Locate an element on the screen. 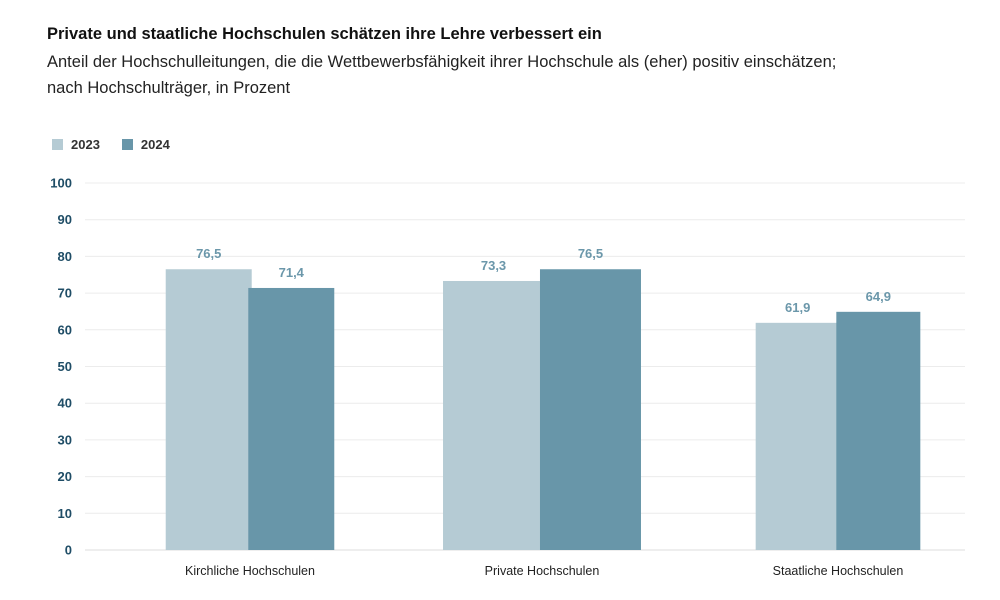 The image size is (1000, 600). data-label-2023-0: 76,5 is located at coordinates (208, 253).